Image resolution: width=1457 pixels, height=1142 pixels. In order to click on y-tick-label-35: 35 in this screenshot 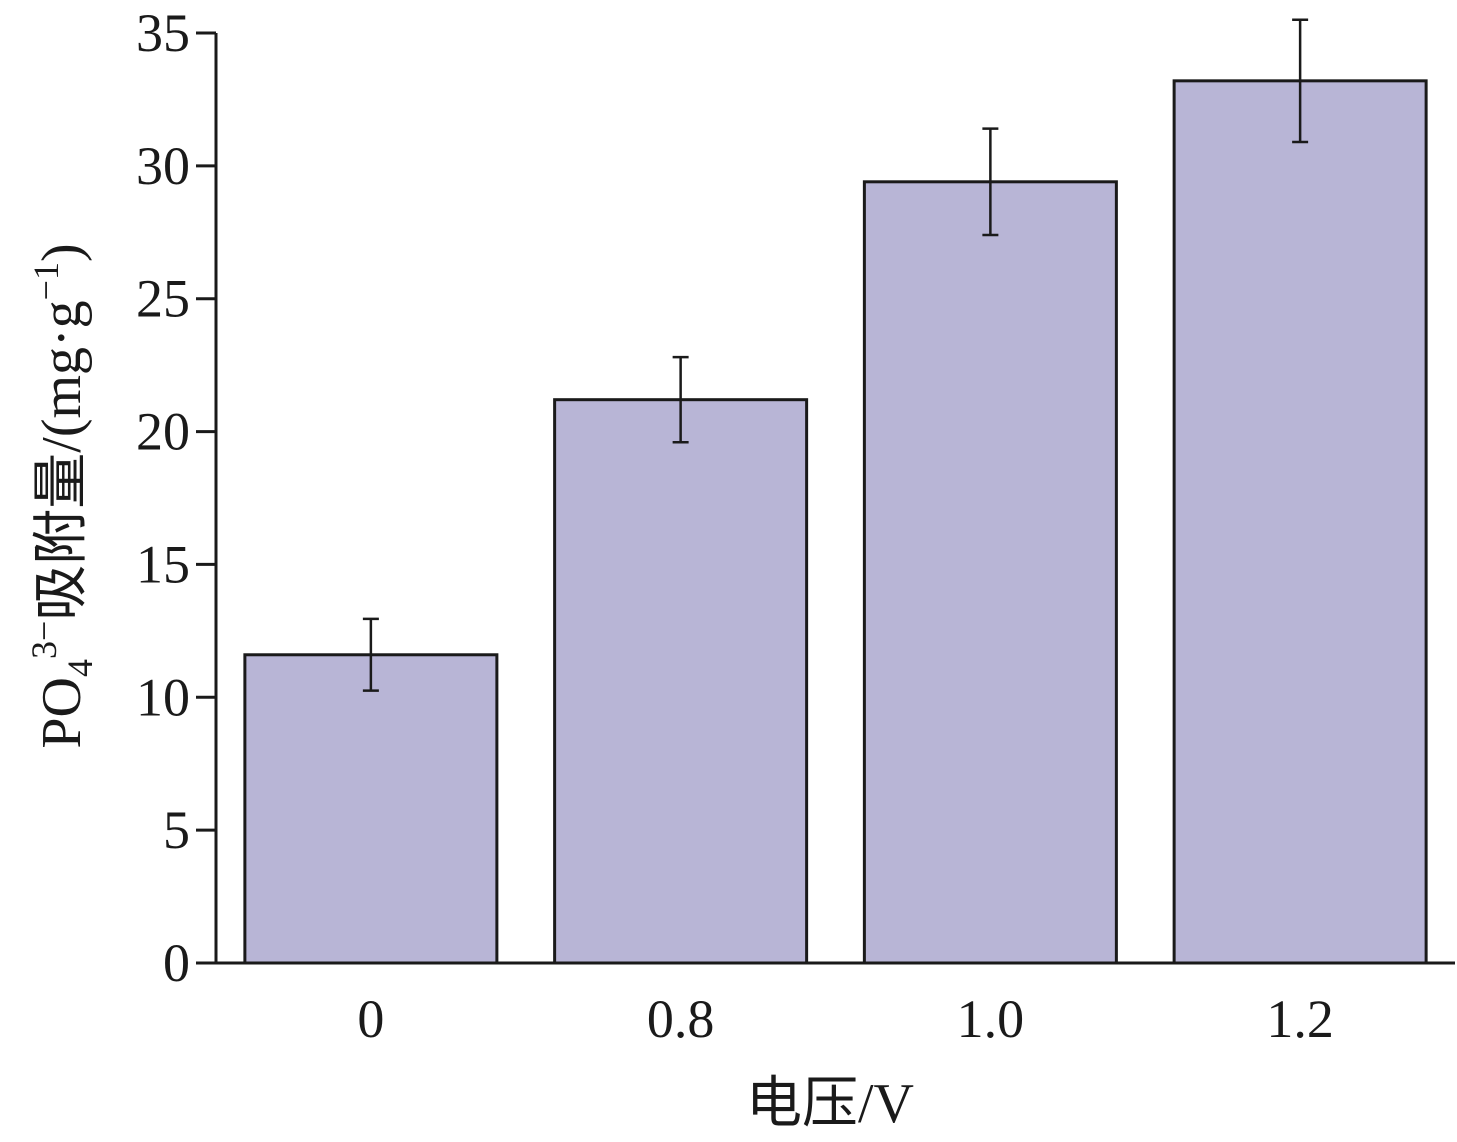, I will do `click(163, 33)`.